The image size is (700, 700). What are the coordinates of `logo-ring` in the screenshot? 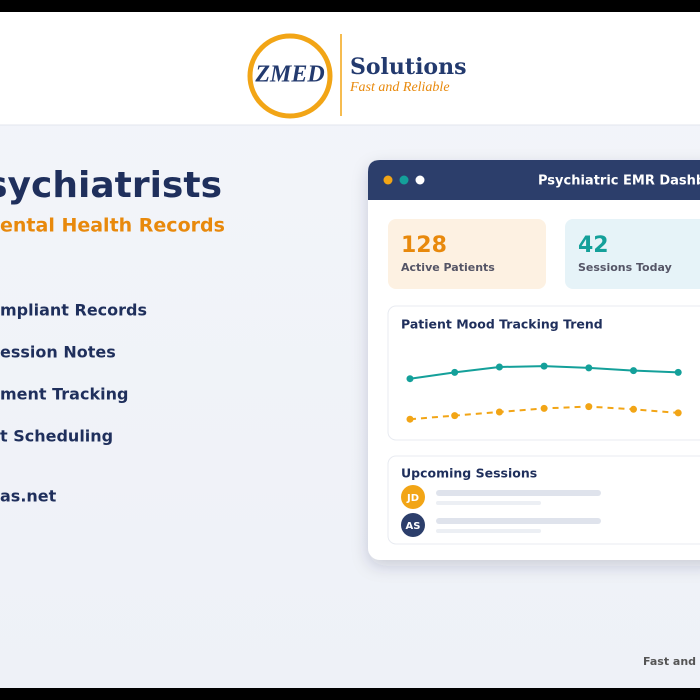 It's located at (290, 76).